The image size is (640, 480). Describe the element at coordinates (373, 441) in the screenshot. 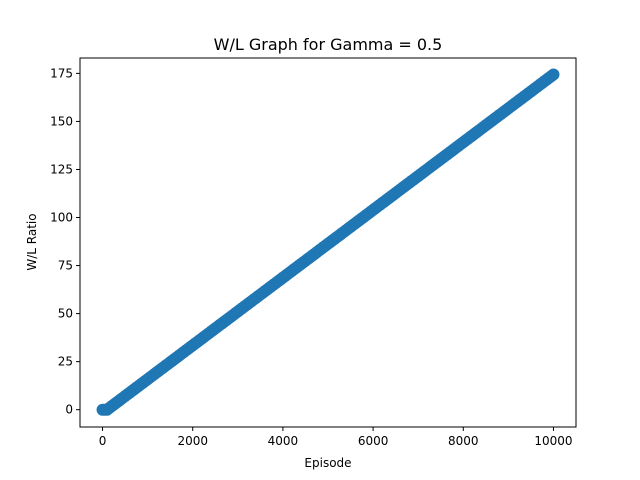

I see `x-tick-label: 6000` at that location.